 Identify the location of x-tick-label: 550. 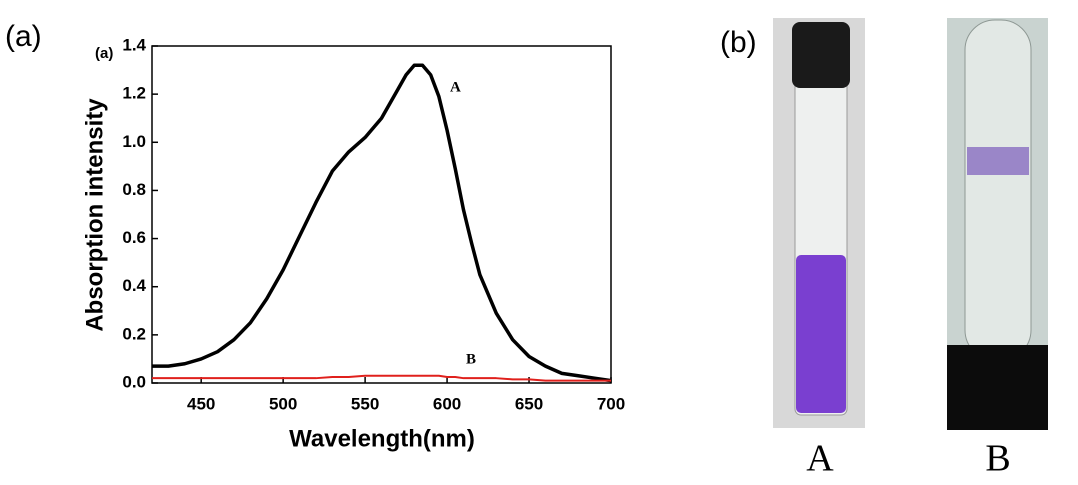
(365, 403).